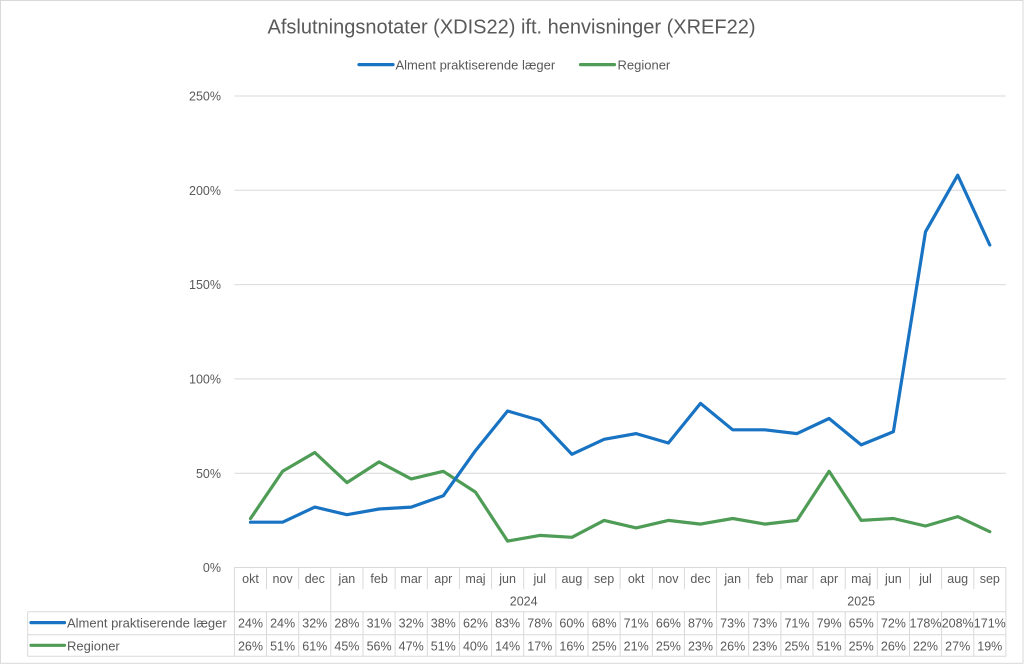 The width and height of the screenshot is (1024, 671). Describe the element at coordinates (861, 624) in the screenshot. I see `svg-text: 65%` at that location.